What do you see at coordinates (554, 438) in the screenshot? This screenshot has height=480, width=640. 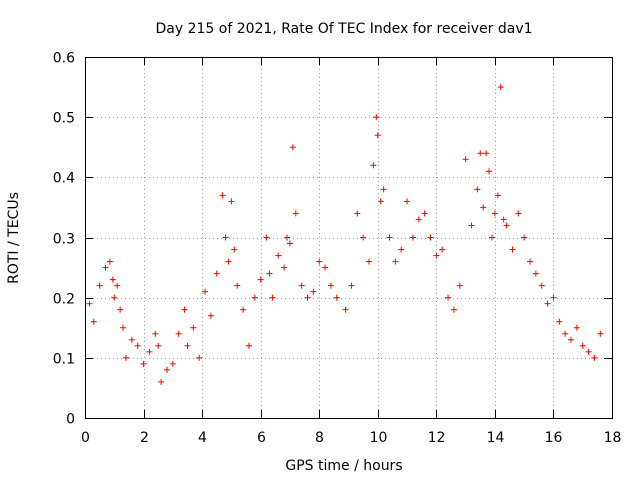 I see `x-tick-label: 16` at bounding box center [554, 438].